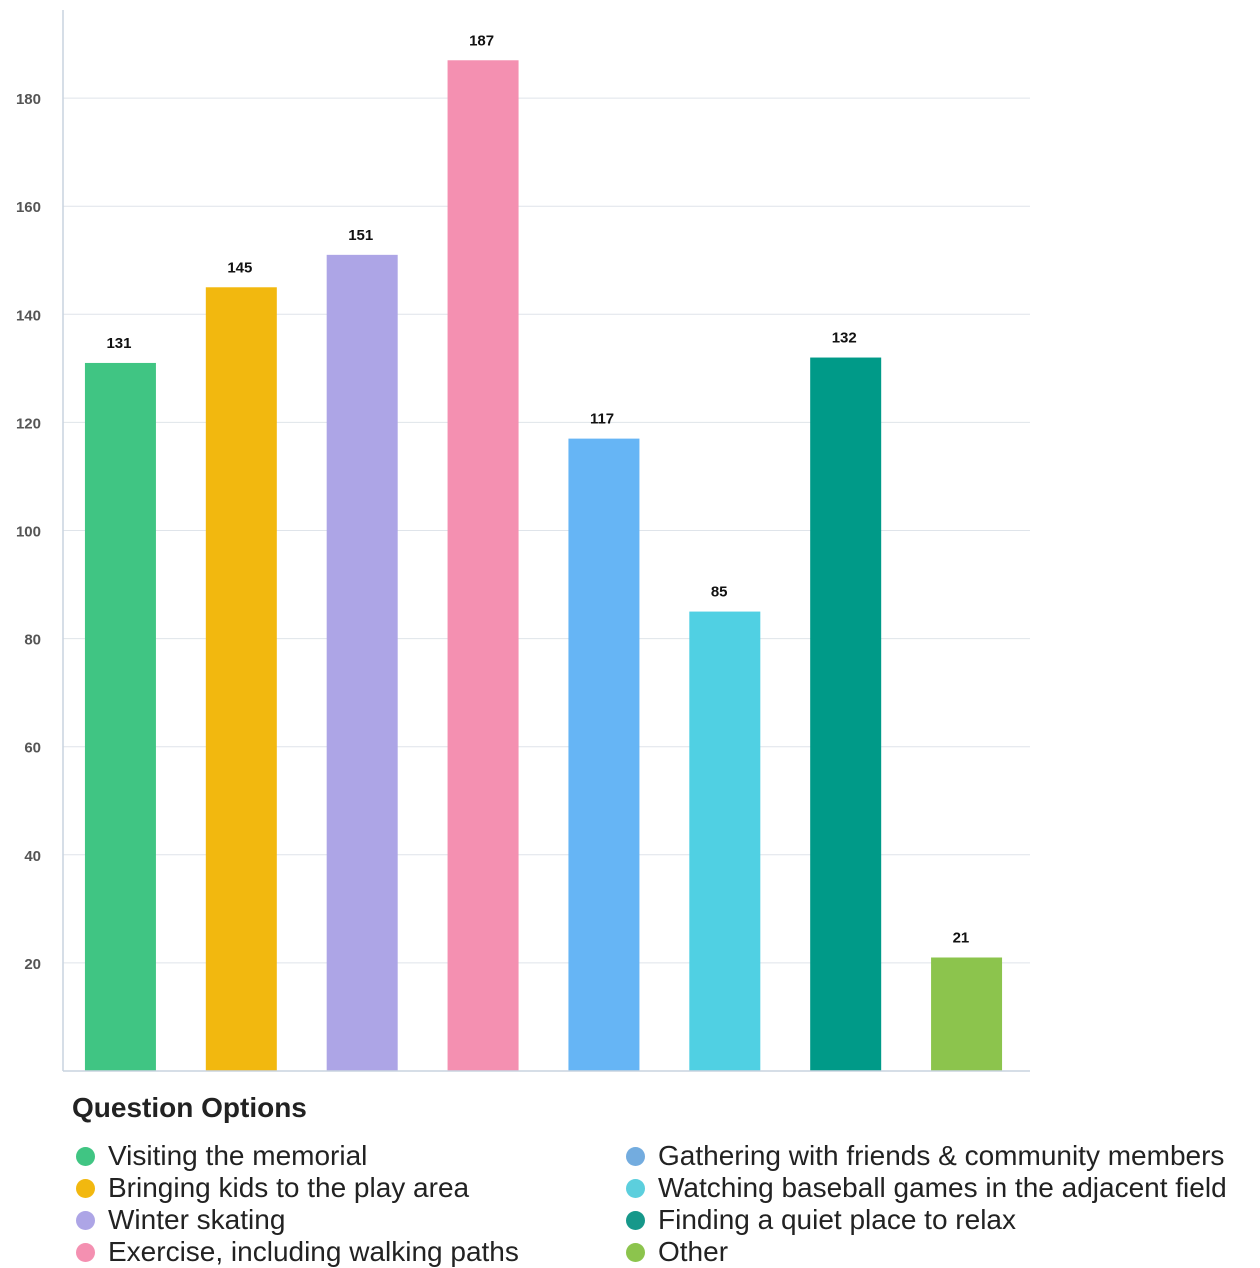  I want to click on y-axis-ticks: 20406080100120140160180200, so click(28, 532).